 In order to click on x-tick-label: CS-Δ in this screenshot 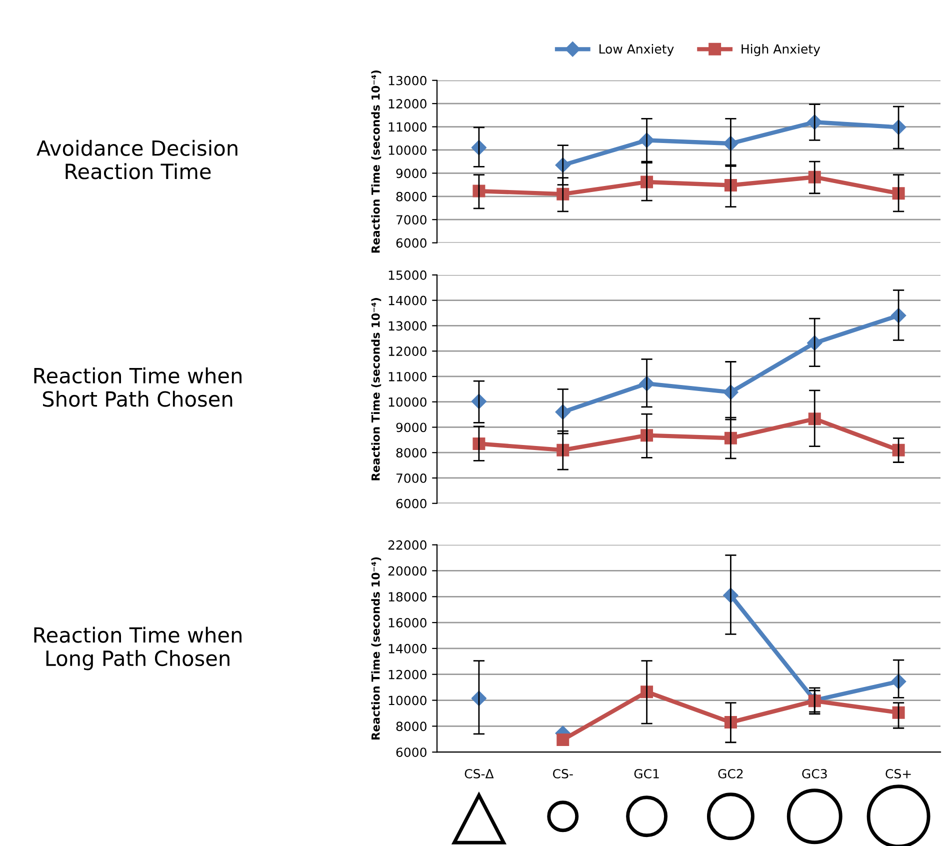, I will do `click(479, 773)`.